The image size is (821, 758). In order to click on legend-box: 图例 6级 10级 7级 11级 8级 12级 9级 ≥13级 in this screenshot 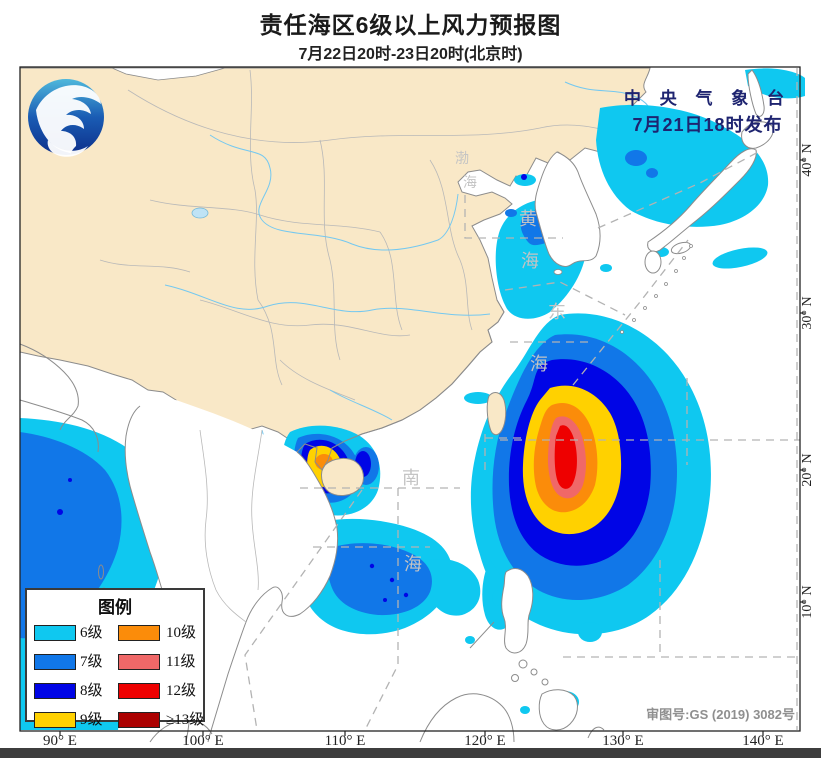, I will do `click(115, 658)`.